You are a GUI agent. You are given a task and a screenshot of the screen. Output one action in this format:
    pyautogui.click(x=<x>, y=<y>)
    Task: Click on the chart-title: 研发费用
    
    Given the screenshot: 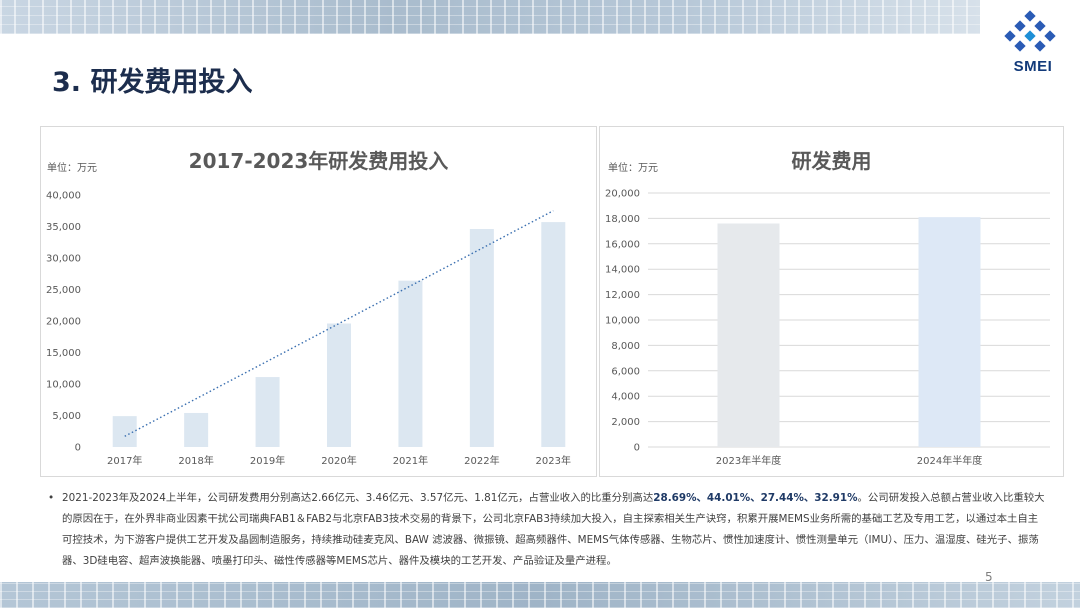 What is the action you would take?
    pyautogui.click(x=831, y=161)
    